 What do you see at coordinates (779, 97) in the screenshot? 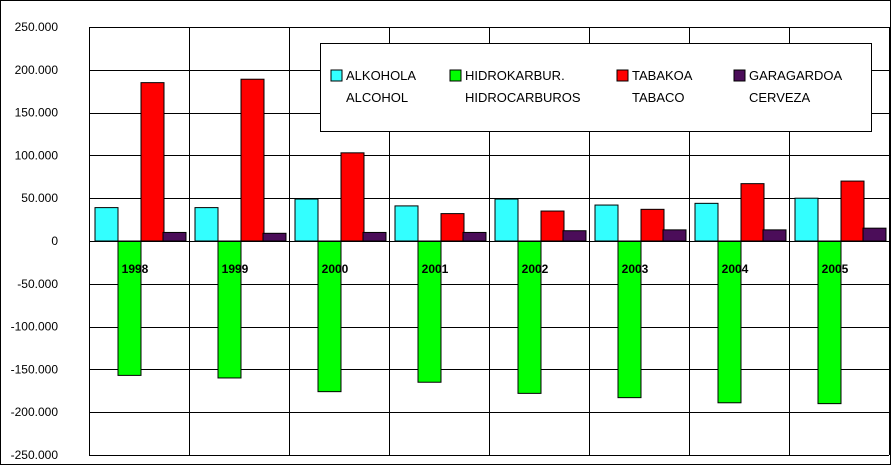
I see `legend-label-garagardoa-line2: CERVEZA` at bounding box center [779, 97].